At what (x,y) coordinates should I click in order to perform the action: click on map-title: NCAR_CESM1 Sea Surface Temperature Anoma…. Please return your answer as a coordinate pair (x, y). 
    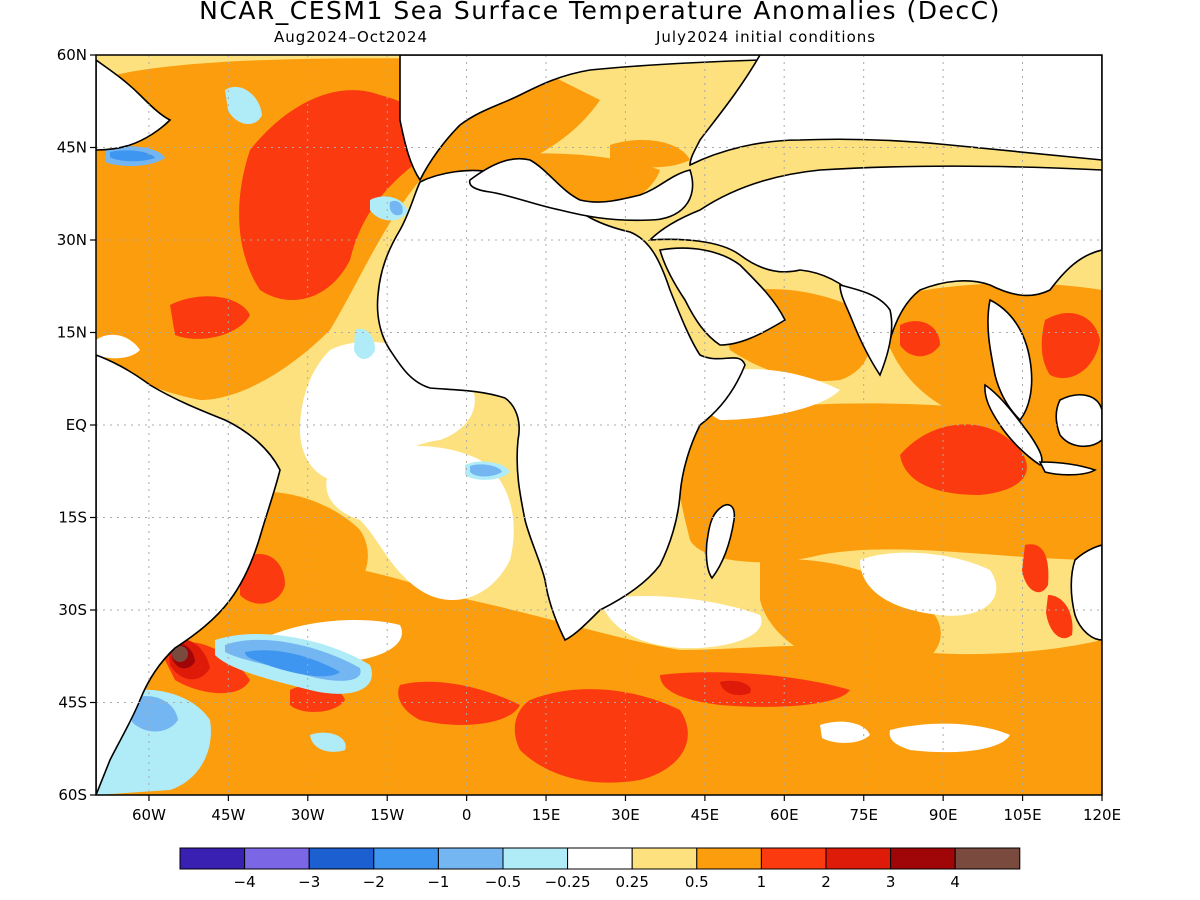
    Looking at the image, I should click on (600, 12).